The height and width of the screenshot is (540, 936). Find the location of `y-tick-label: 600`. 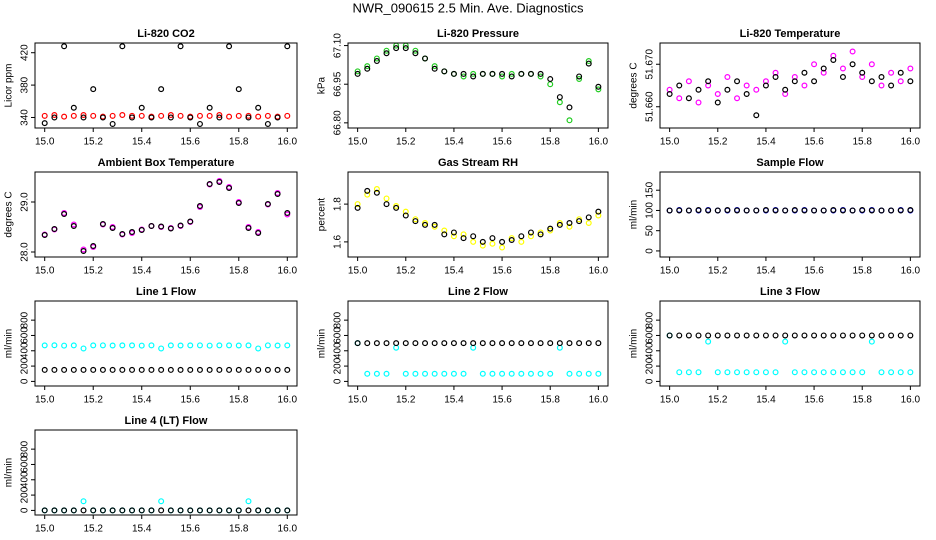

y-tick-label: 600 is located at coordinates (338, 335).